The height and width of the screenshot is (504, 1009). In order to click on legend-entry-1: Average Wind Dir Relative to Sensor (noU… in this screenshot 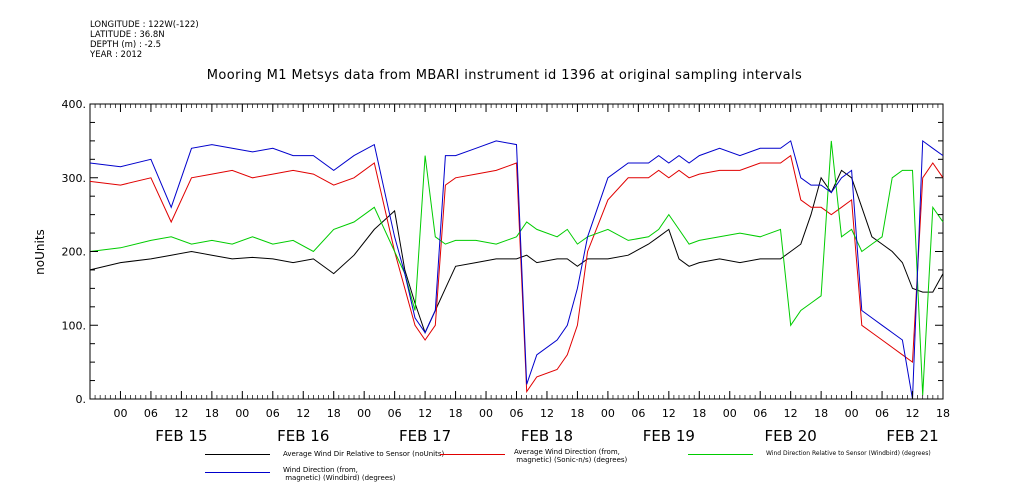, I will do `click(364, 454)`.